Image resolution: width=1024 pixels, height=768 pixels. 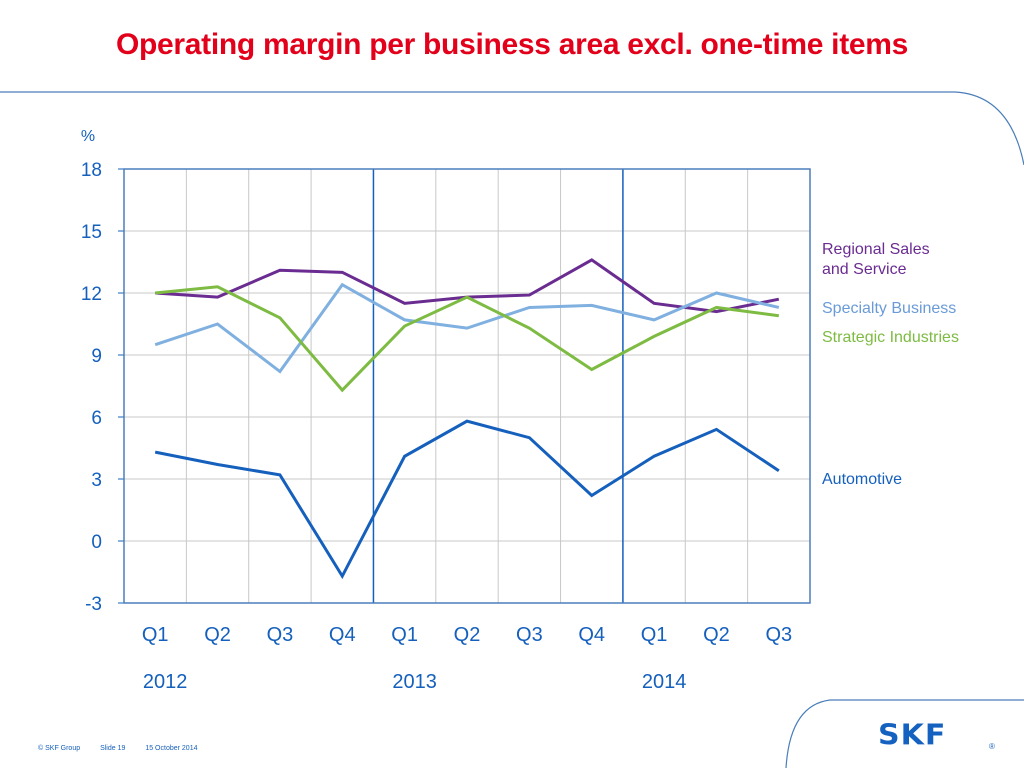 I want to click on y-tick-label: 12, so click(x=91, y=294).